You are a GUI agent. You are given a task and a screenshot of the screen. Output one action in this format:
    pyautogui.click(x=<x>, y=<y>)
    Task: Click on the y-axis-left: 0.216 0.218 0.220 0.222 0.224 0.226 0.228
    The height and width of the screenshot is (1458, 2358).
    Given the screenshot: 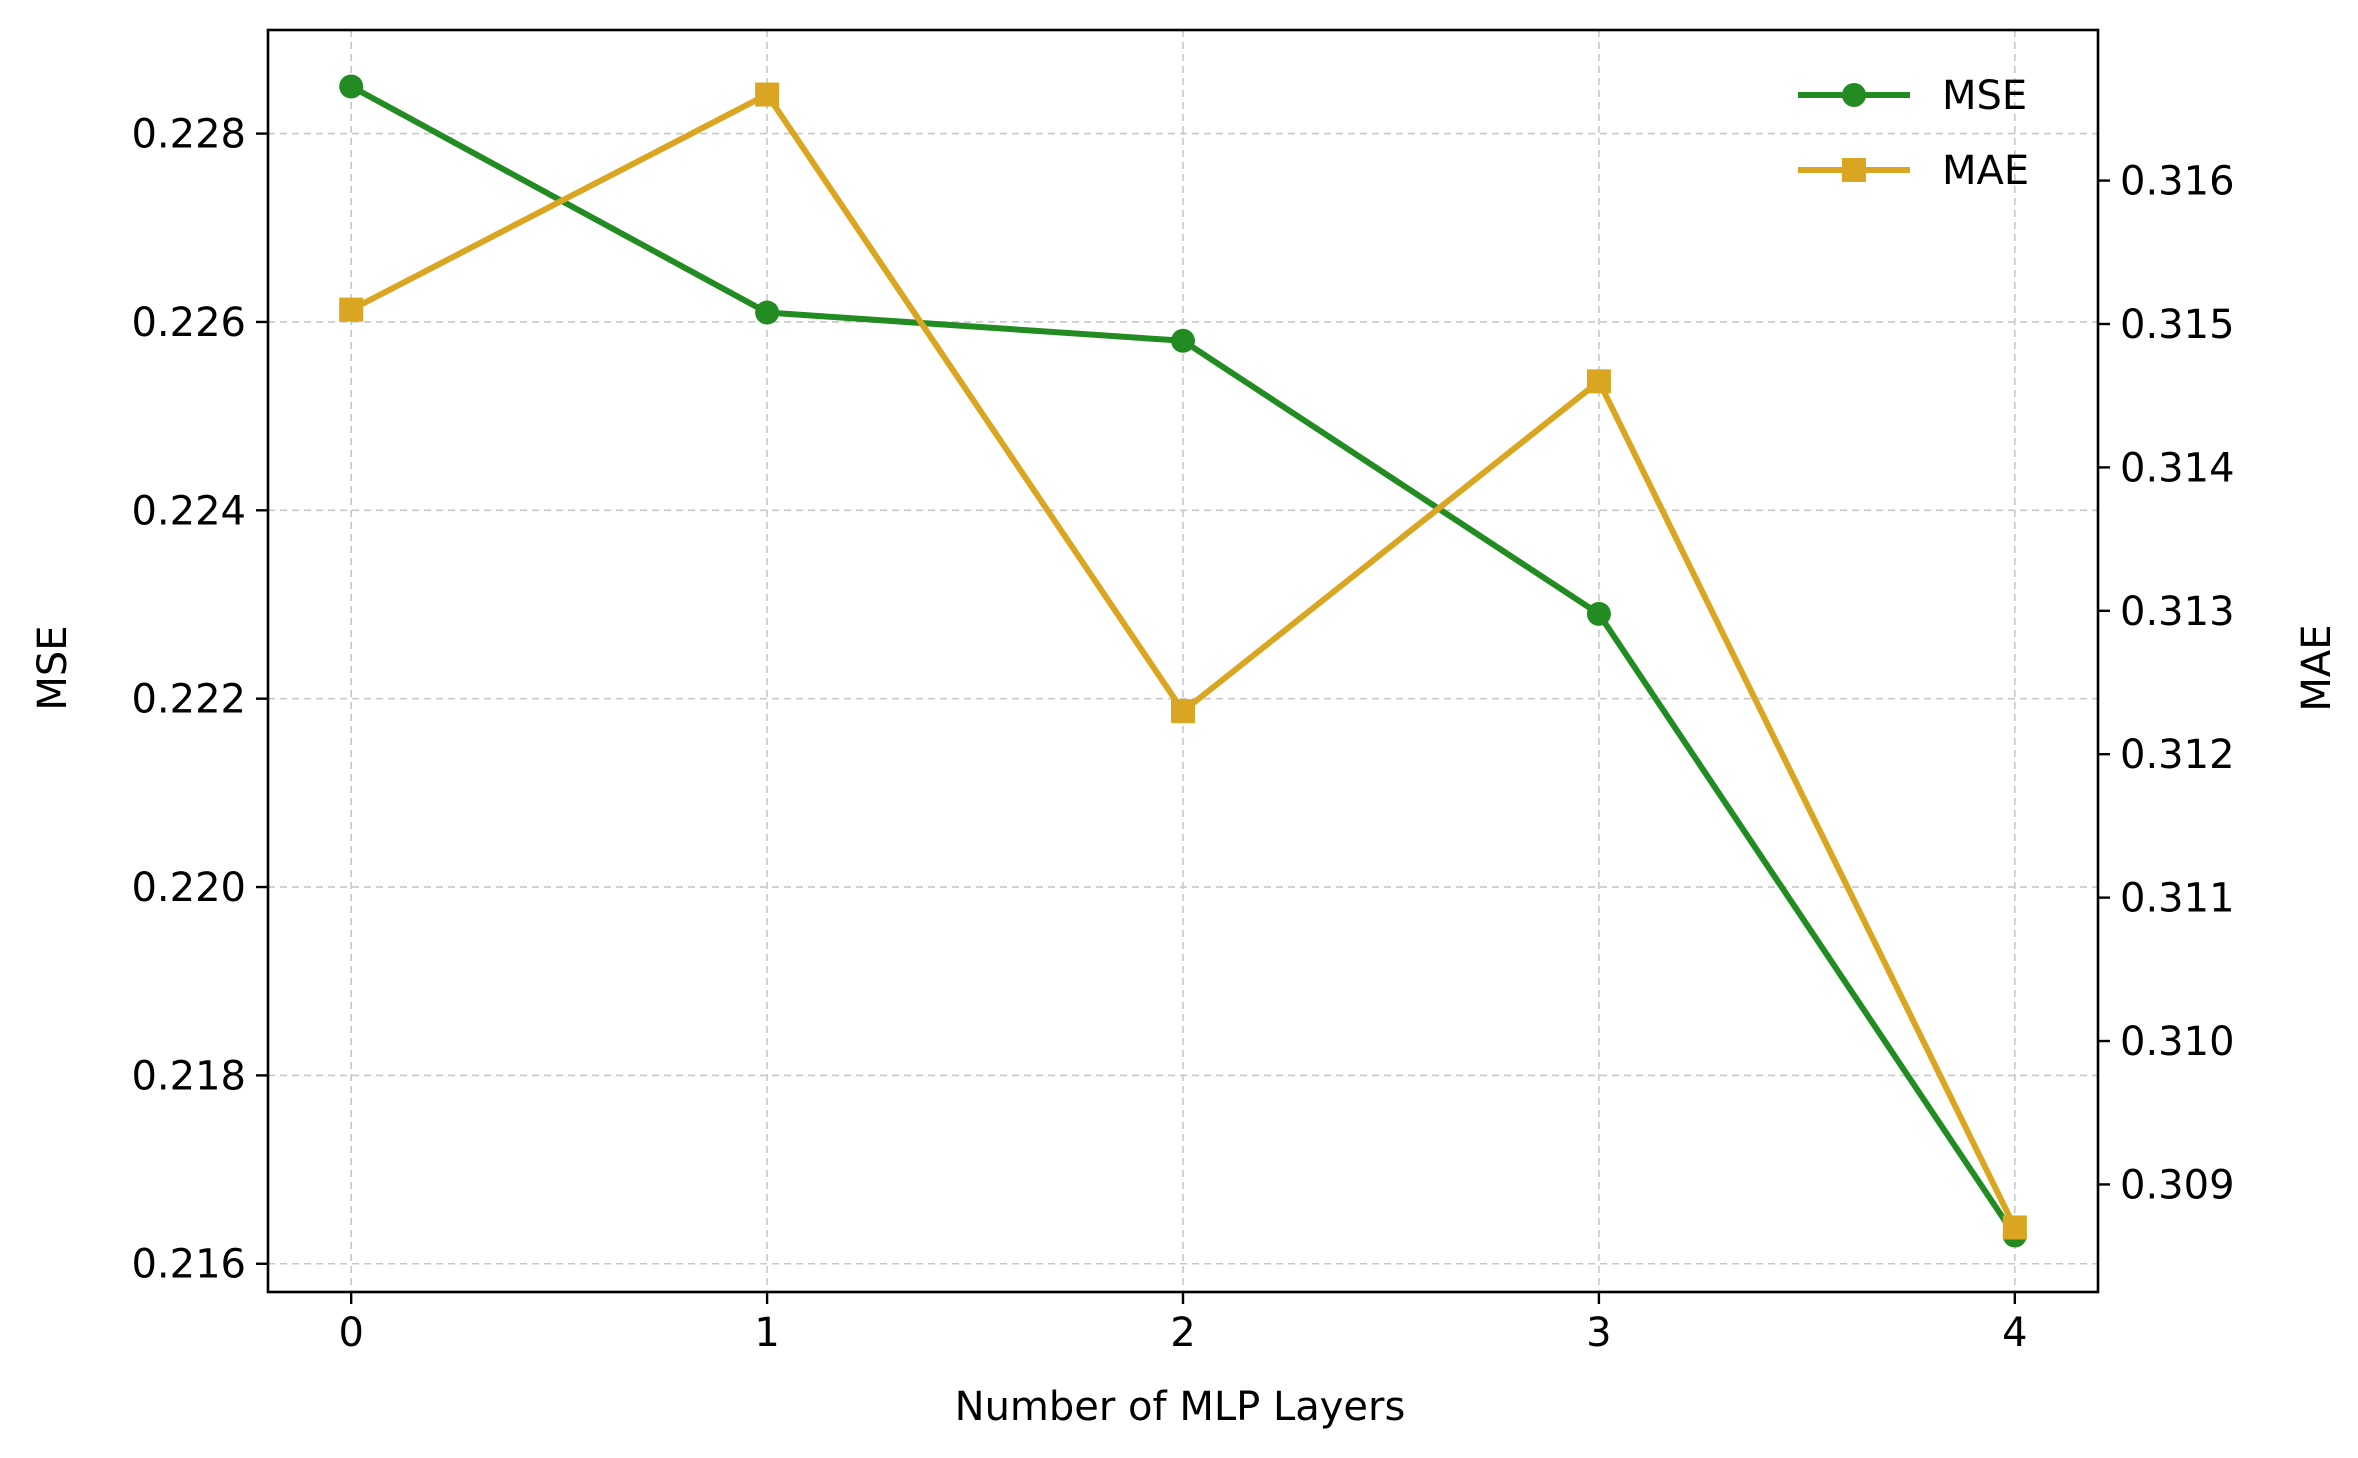 What is the action you would take?
    pyautogui.click(x=199, y=700)
    